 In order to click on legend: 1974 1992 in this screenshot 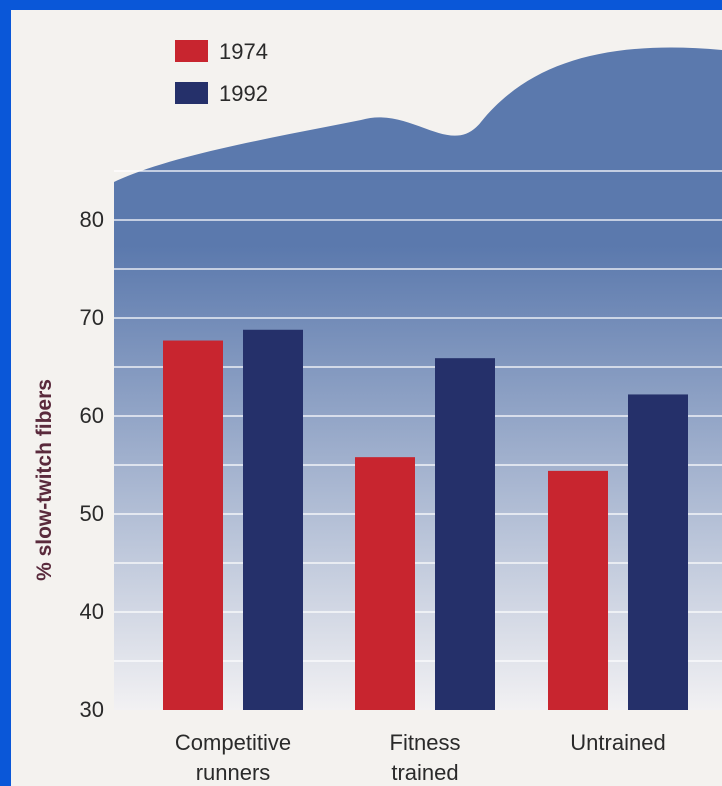, I will do `click(221, 72)`.